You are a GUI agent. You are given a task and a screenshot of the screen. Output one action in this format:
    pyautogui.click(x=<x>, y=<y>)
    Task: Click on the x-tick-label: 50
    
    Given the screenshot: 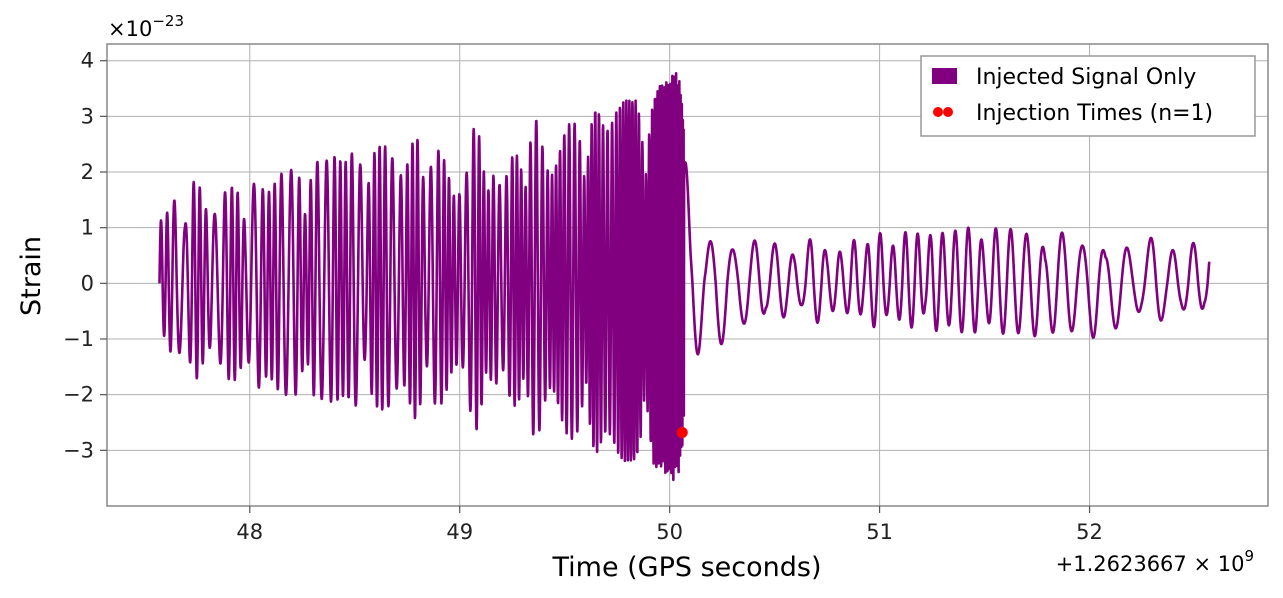 What is the action you would take?
    pyautogui.click(x=669, y=532)
    